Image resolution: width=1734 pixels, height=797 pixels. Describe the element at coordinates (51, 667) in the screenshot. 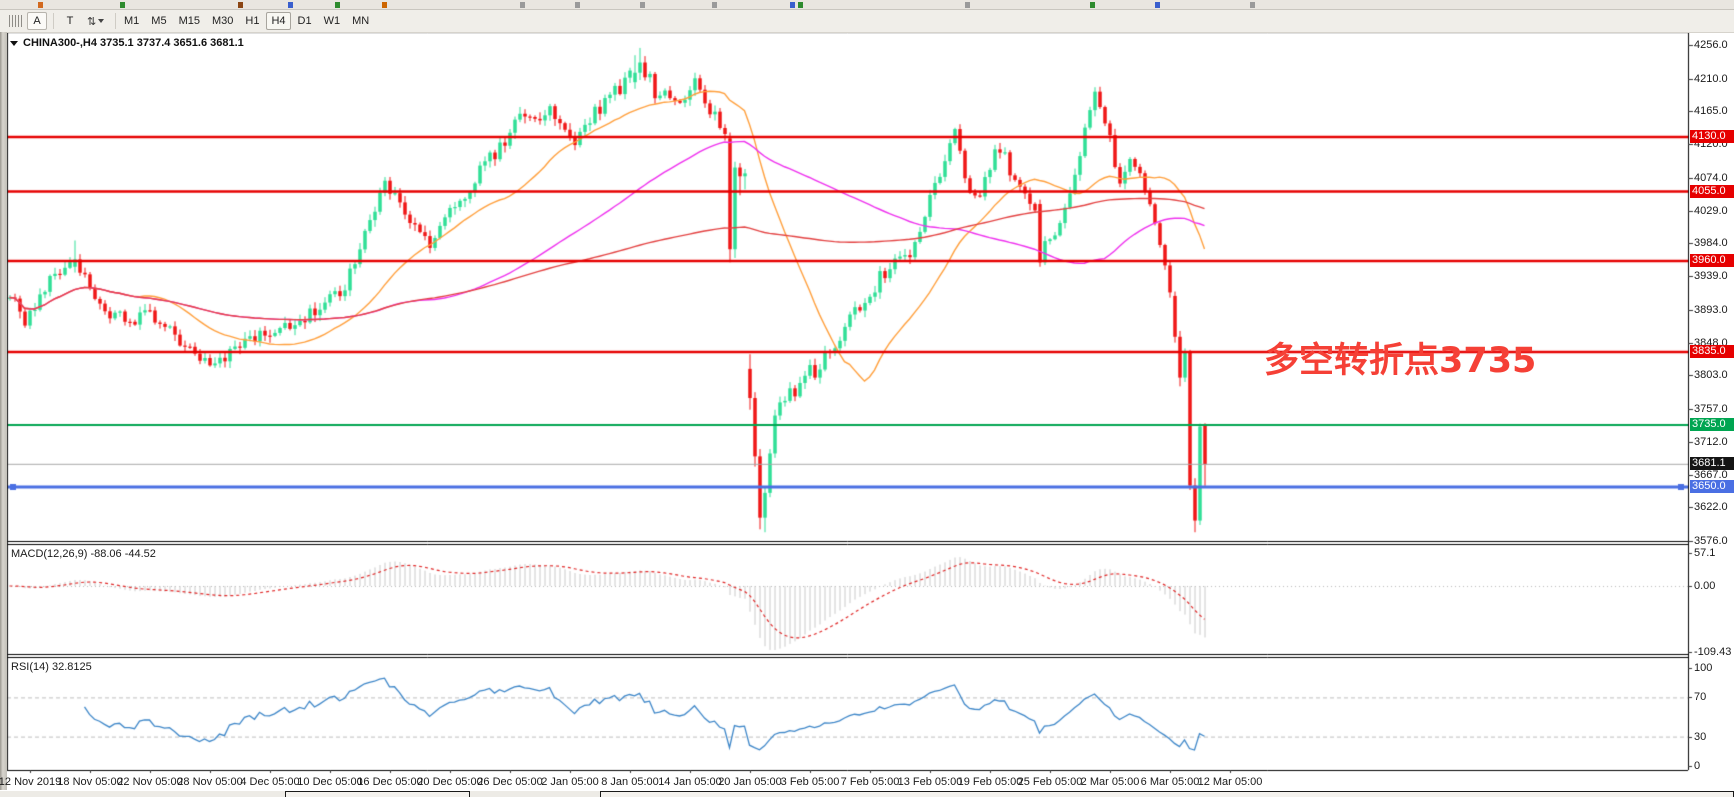

I see `rsi-indicator-label: RSI(14) 32.8125` at that location.